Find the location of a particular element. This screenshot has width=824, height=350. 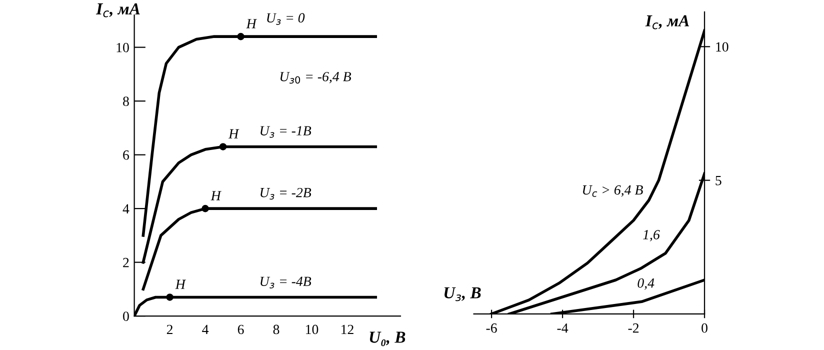

y-tick-label: 10 is located at coordinates (122, 47).